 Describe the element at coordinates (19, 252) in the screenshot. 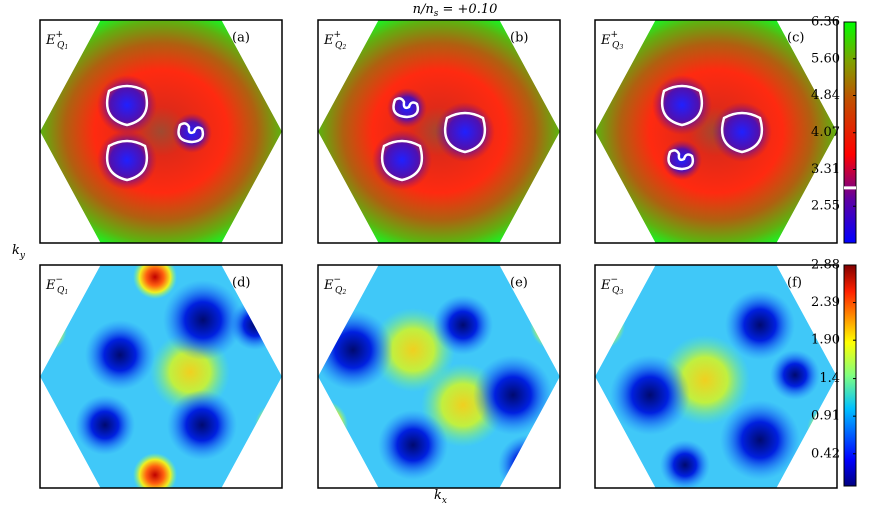

I see `y-axis-label: ky` at that location.